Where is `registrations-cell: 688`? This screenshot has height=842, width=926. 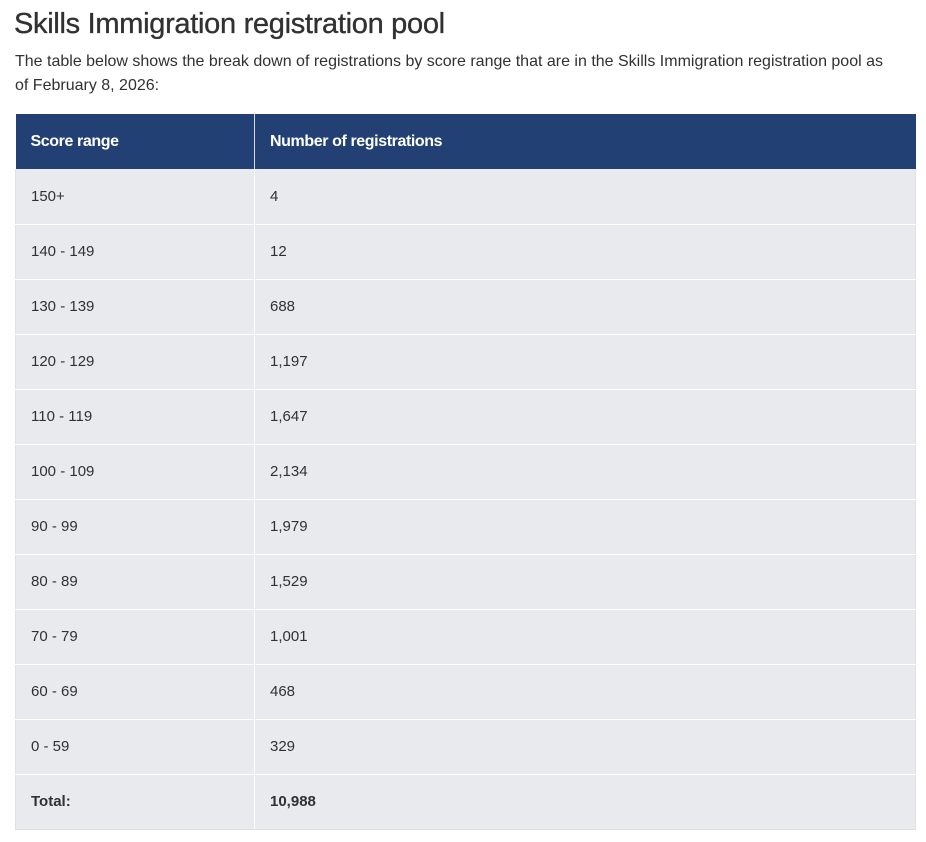
registrations-cell: 688 is located at coordinates (585, 307).